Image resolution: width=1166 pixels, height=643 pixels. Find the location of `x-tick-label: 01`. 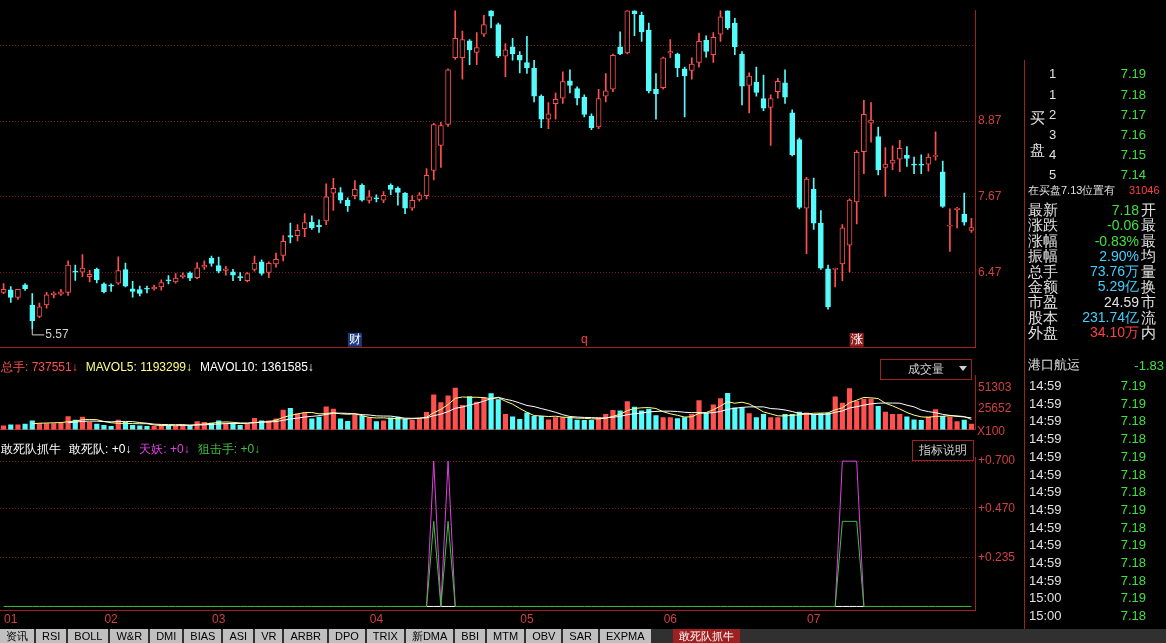

x-tick-label: 01 is located at coordinates (11, 619).